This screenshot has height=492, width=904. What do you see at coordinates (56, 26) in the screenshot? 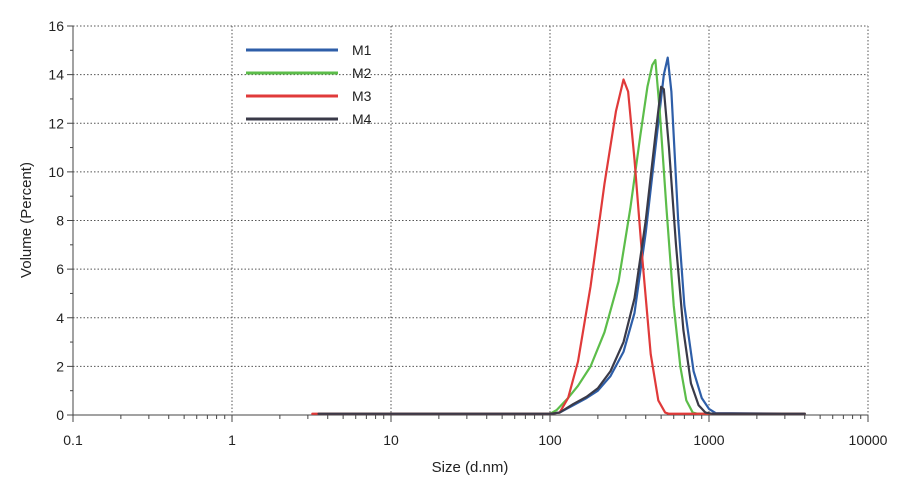
I see `y-tick-label: 16` at bounding box center [56, 26].